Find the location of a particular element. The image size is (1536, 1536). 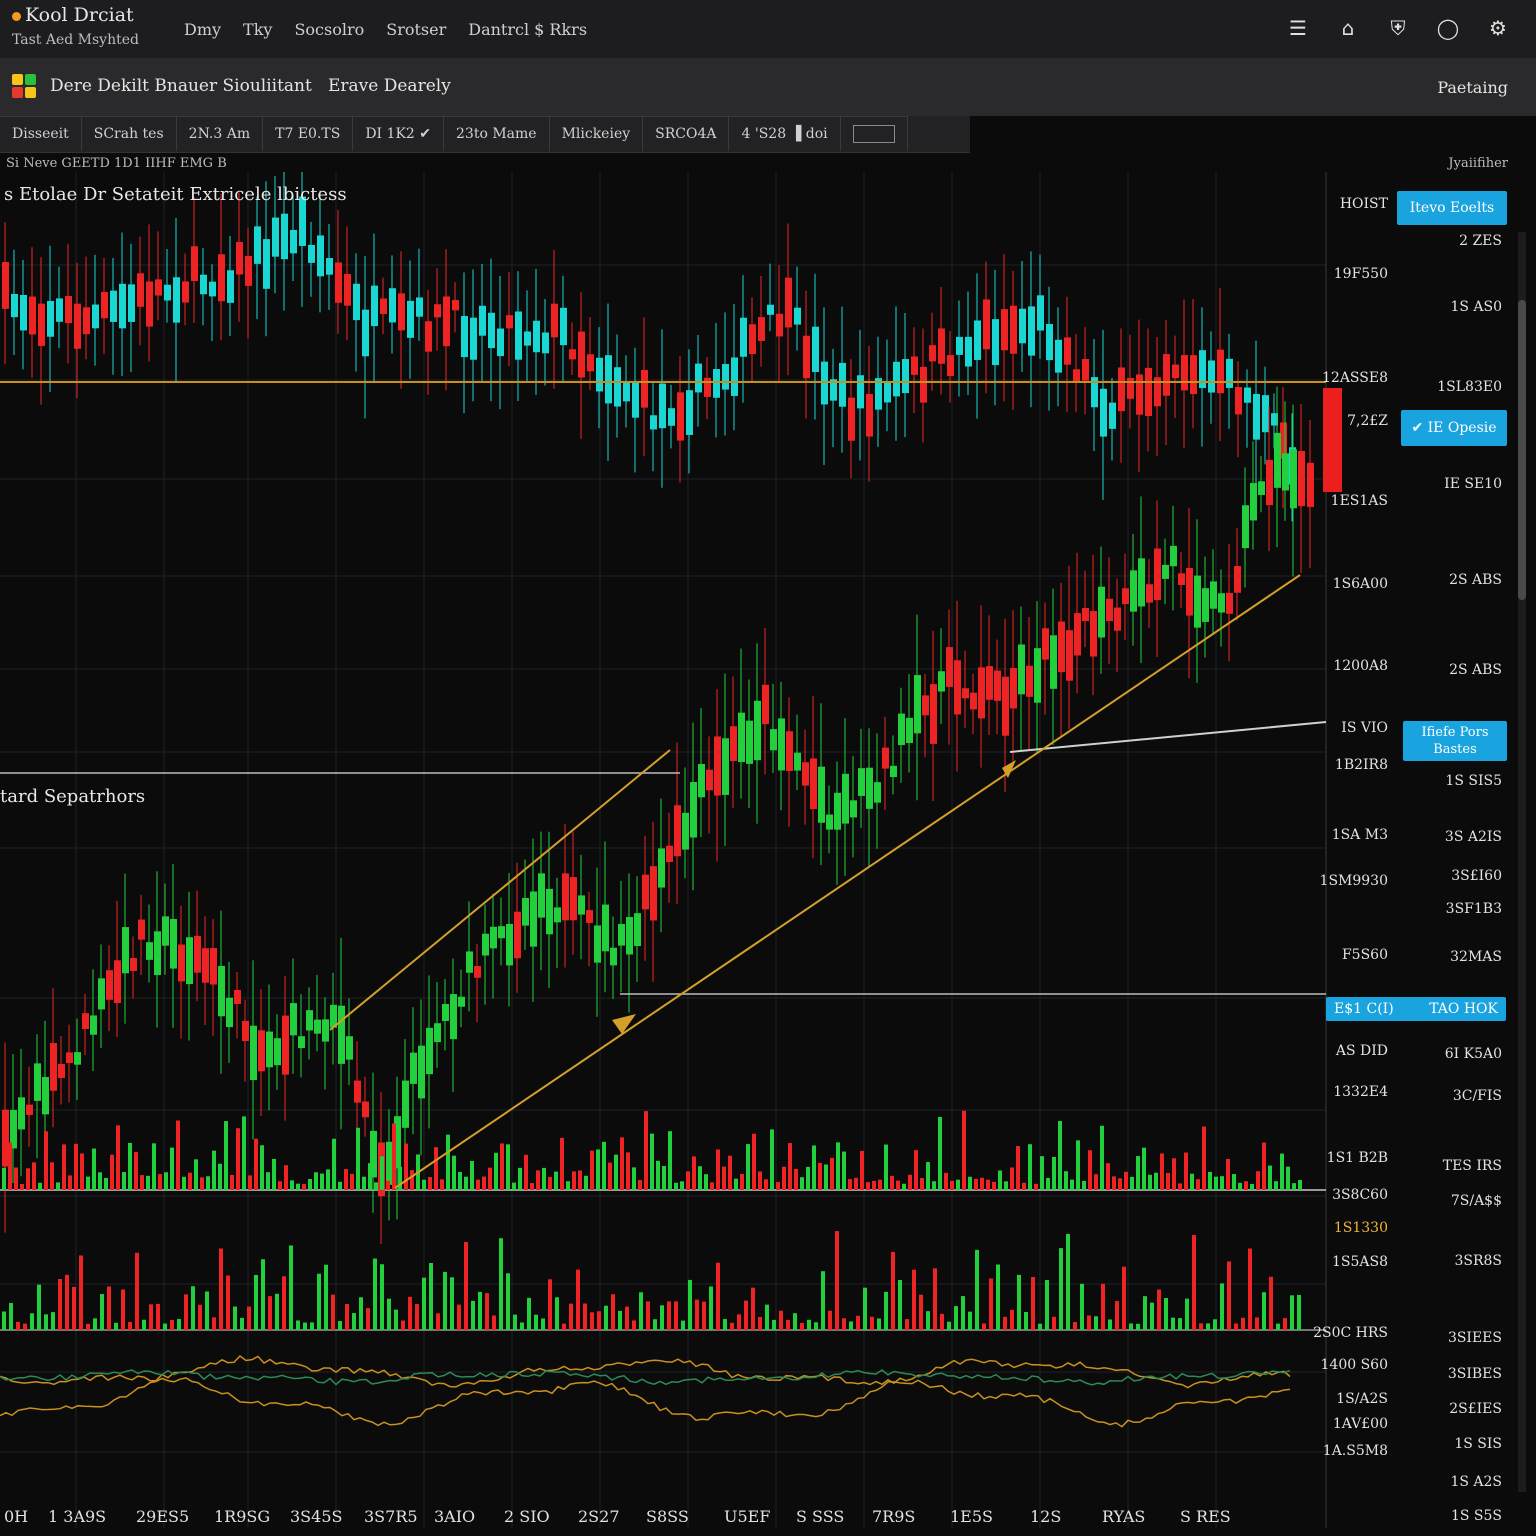

time-axis-label: 29ES5 is located at coordinates (163, 1516).